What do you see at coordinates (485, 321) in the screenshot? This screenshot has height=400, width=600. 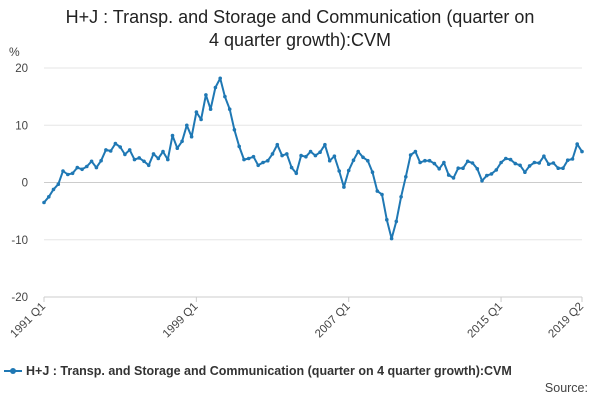 I see `x-tick-label: 2015 Q1` at bounding box center [485, 321].